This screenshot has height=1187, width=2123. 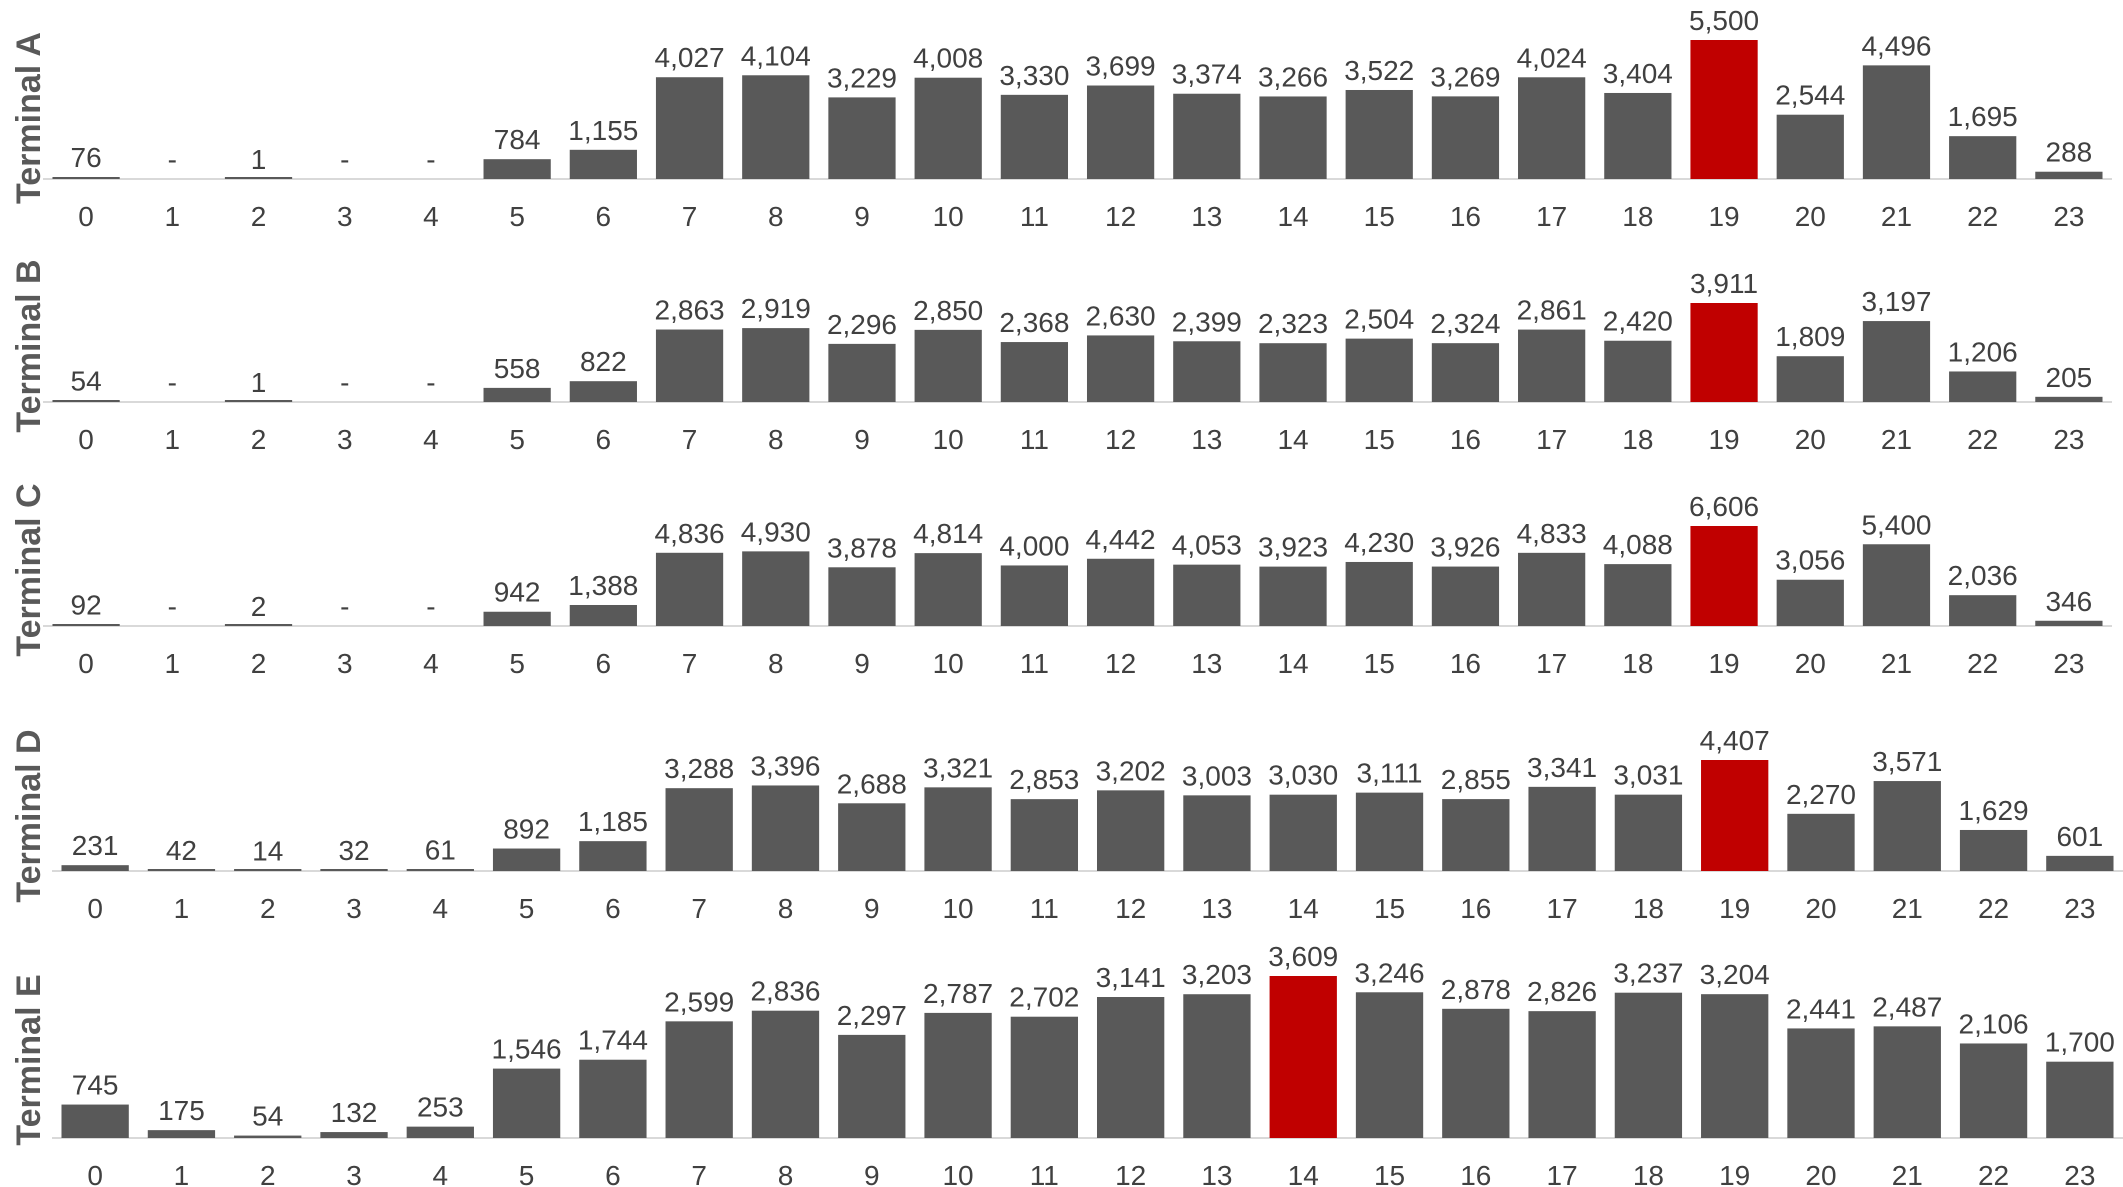 What do you see at coordinates (29, 1059) in the screenshot?
I see `panel-title: Terminal E` at bounding box center [29, 1059].